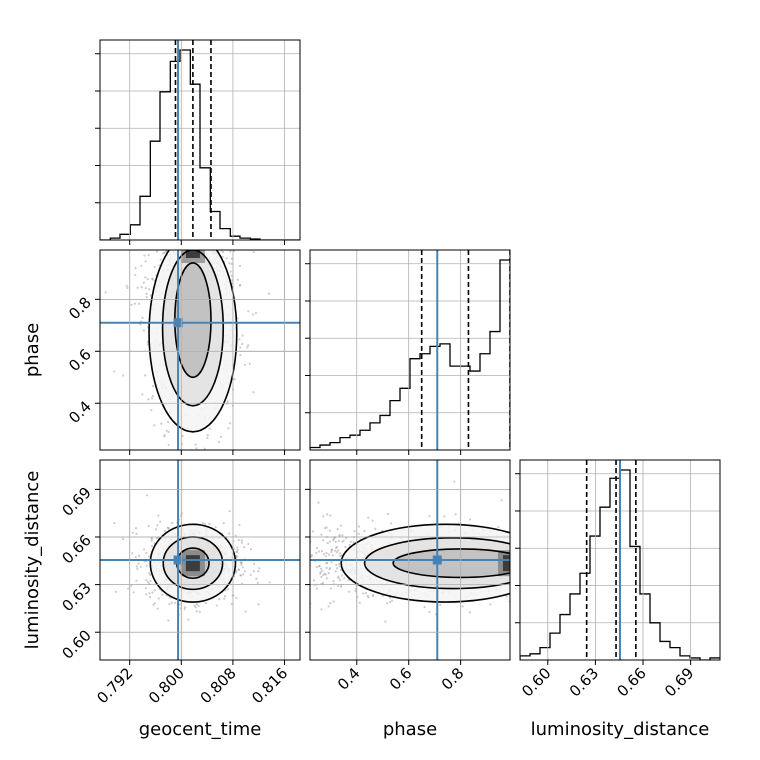 The image size is (760, 760). What do you see at coordinates (80, 308) in the screenshot?
I see `y-tick-label: 0.8` at bounding box center [80, 308].